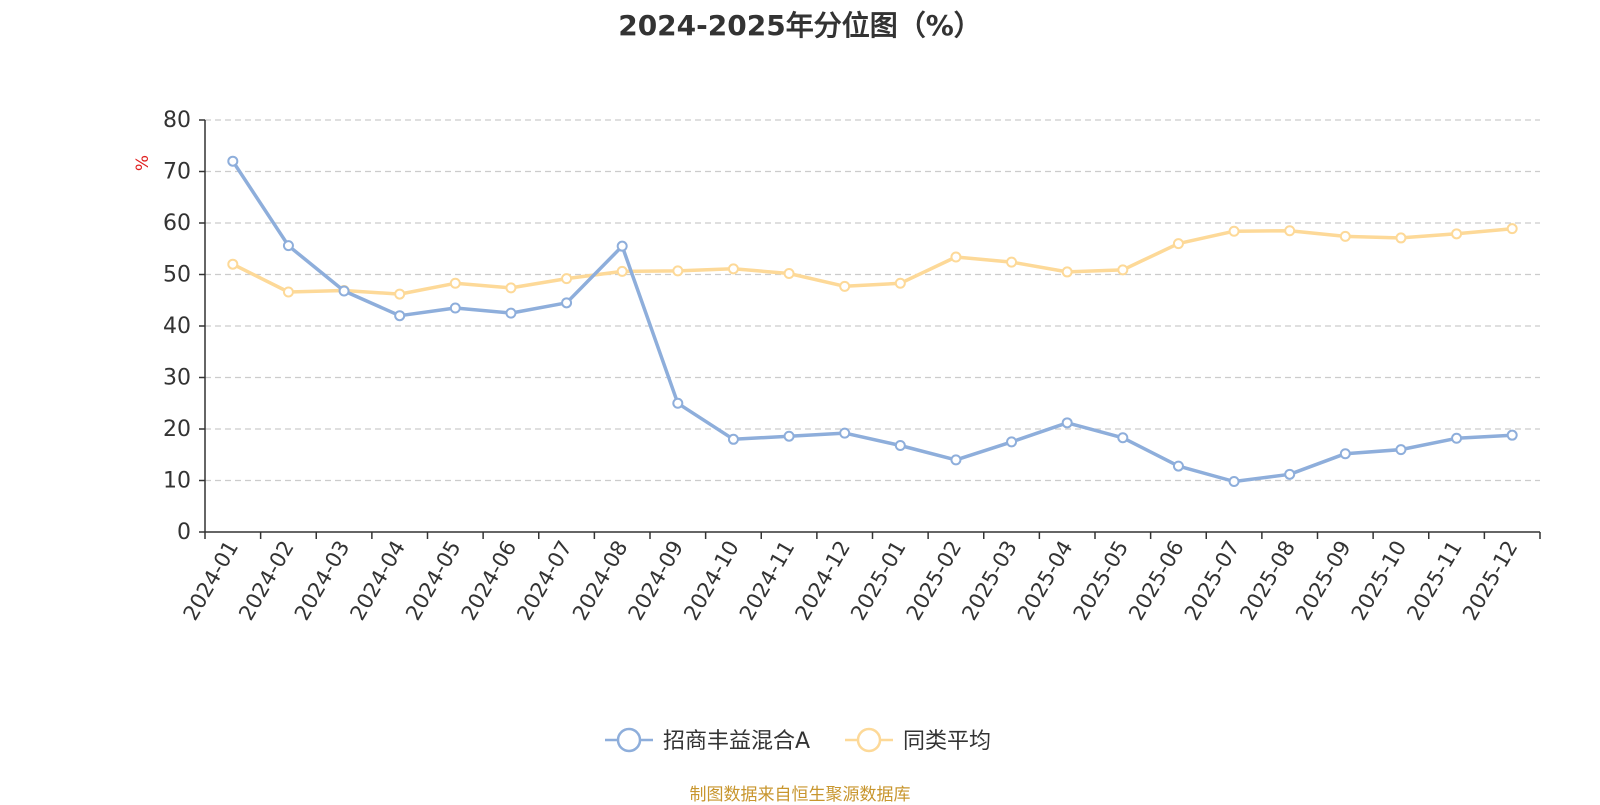  What do you see at coordinates (878, 581) in the screenshot?
I see `x-tick-label: 2025-01` at bounding box center [878, 581].